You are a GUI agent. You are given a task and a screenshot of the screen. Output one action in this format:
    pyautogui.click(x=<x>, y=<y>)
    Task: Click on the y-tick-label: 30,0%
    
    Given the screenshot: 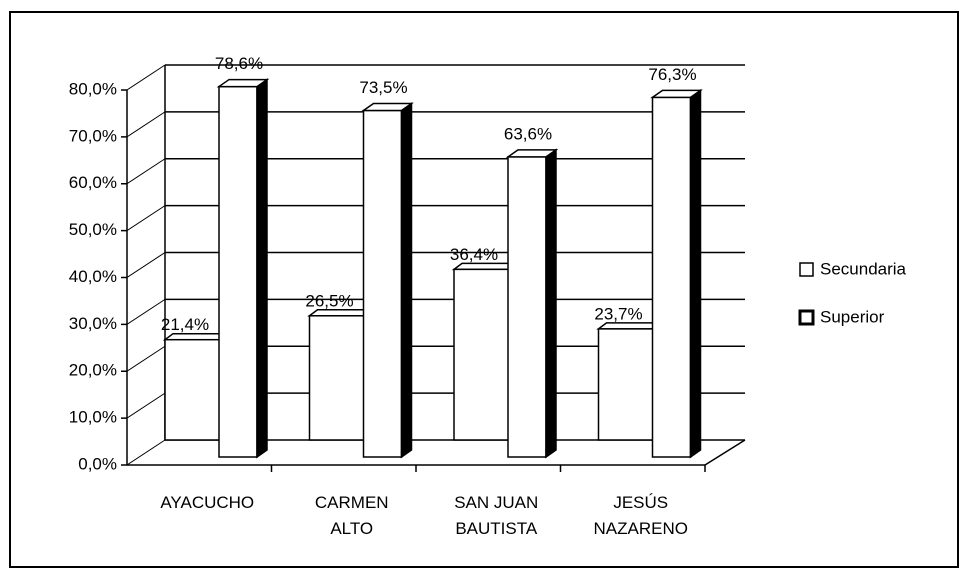 What is the action you would take?
    pyautogui.click(x=93, y=323)
    